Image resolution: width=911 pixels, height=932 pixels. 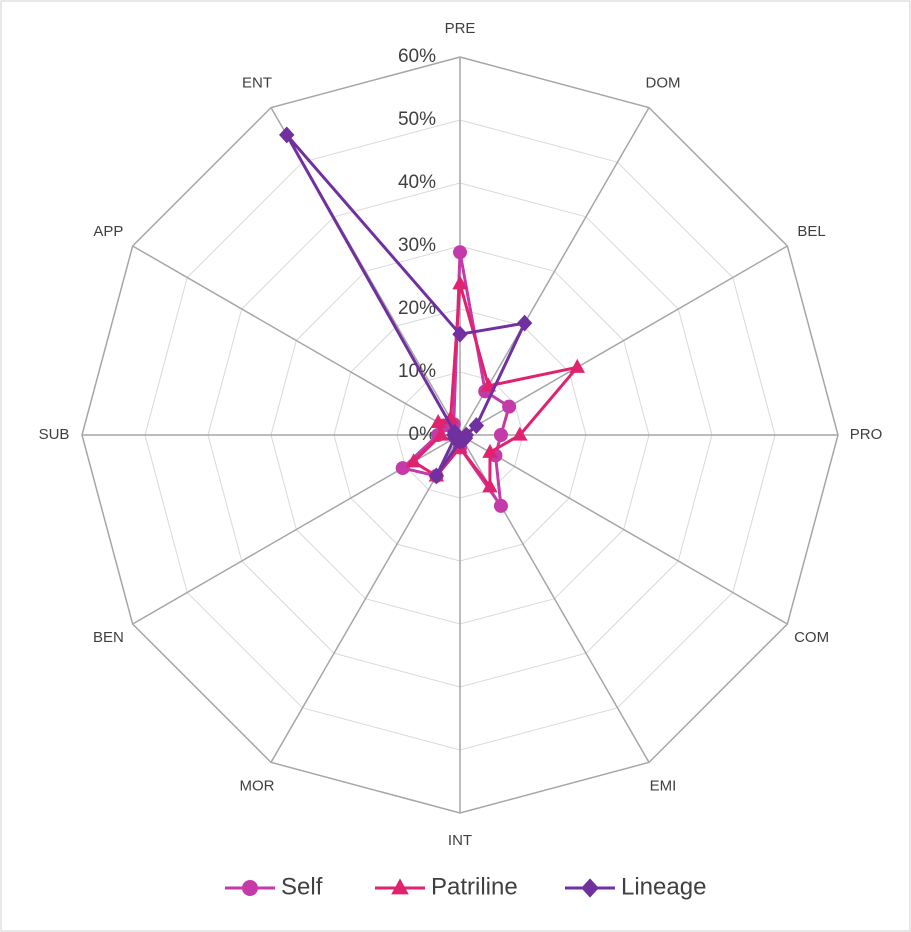 What do you see at coordinates (257, 82) in the screenshot?
I see `category-label: ENT` at bounding box center [257, 82].